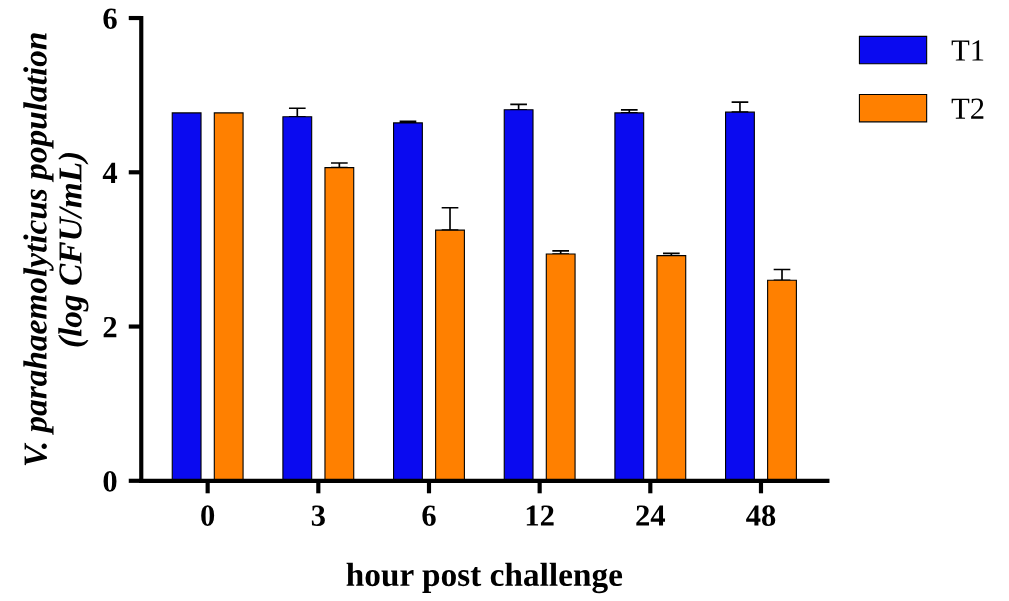 The image size is (1009, 601). I want to click on y-tick-label: 0, so click(110, 481).